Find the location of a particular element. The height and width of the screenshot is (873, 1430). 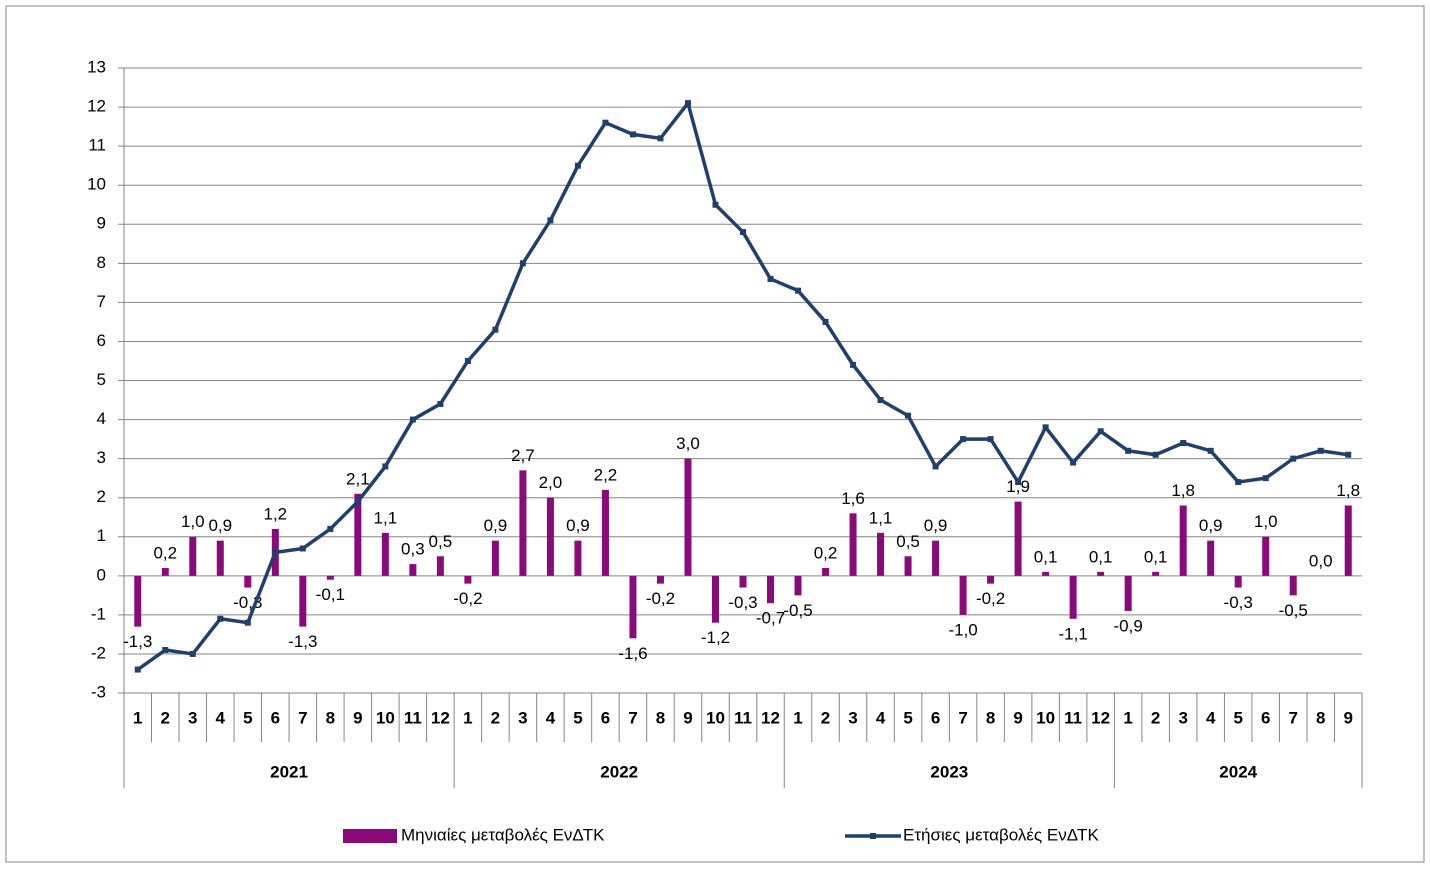

y-tick-label: -3 is located at coordinates (98, 691).